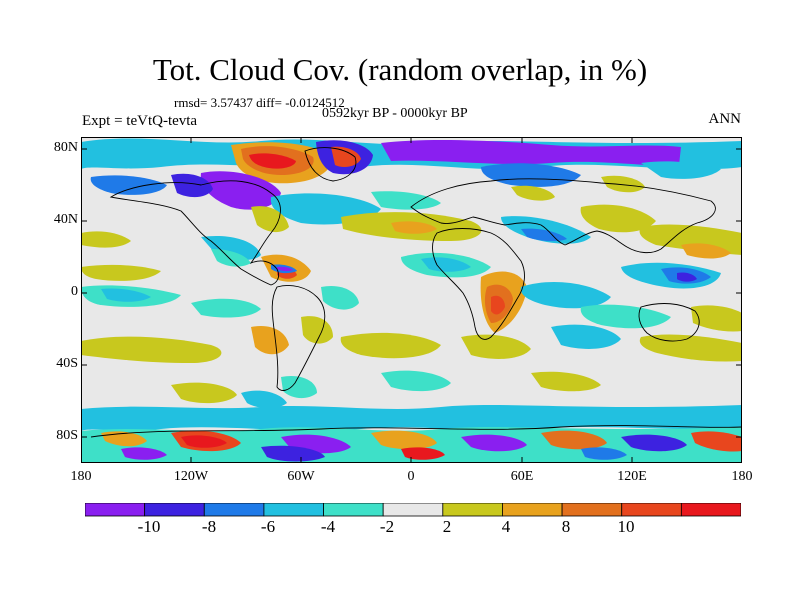  I want to click on lat-label-80s: 80S, so click(67, 435).